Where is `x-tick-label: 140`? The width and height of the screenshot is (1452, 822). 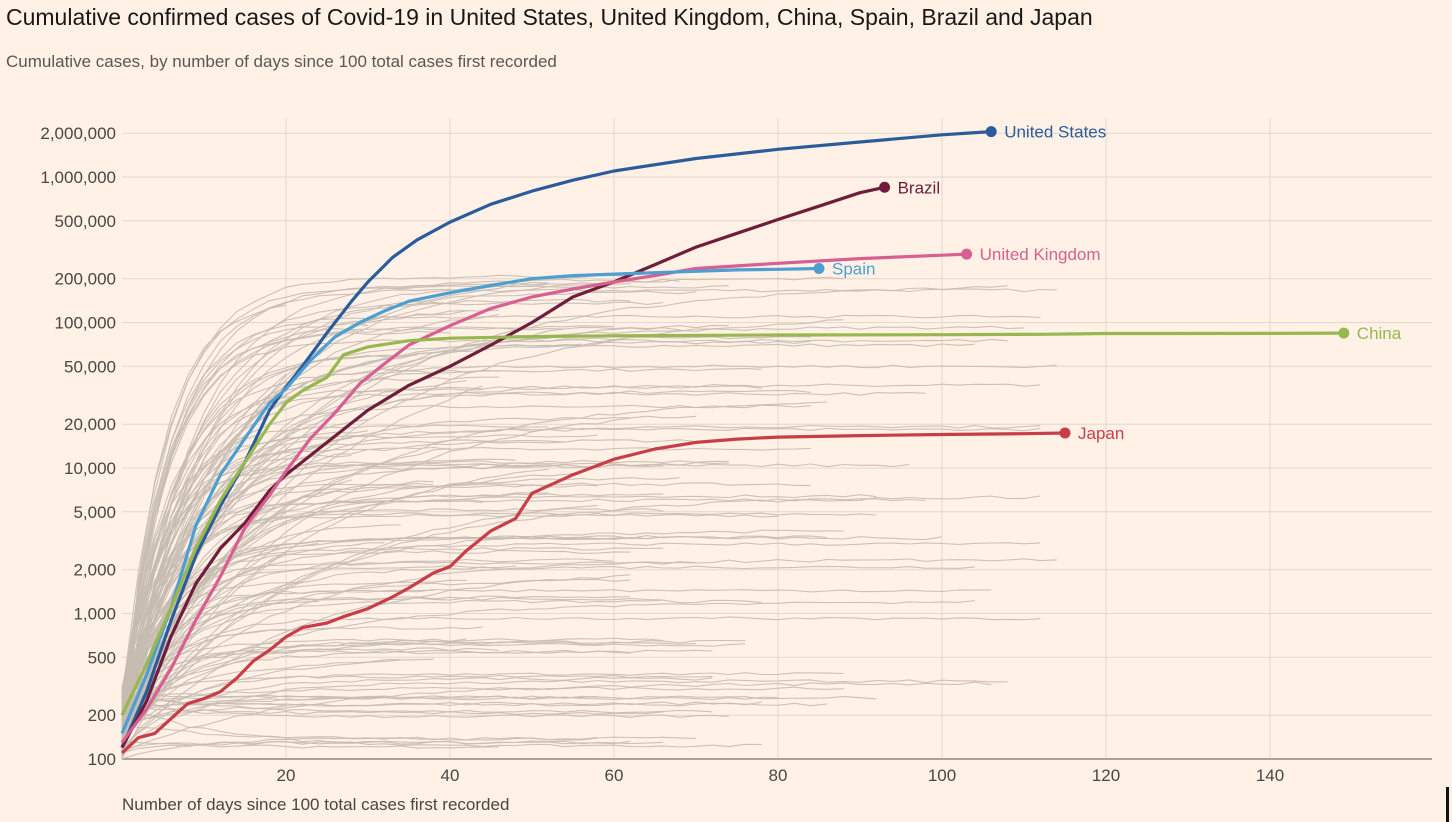
x-tick-label: 140 is located at coordinates (1270, 775).